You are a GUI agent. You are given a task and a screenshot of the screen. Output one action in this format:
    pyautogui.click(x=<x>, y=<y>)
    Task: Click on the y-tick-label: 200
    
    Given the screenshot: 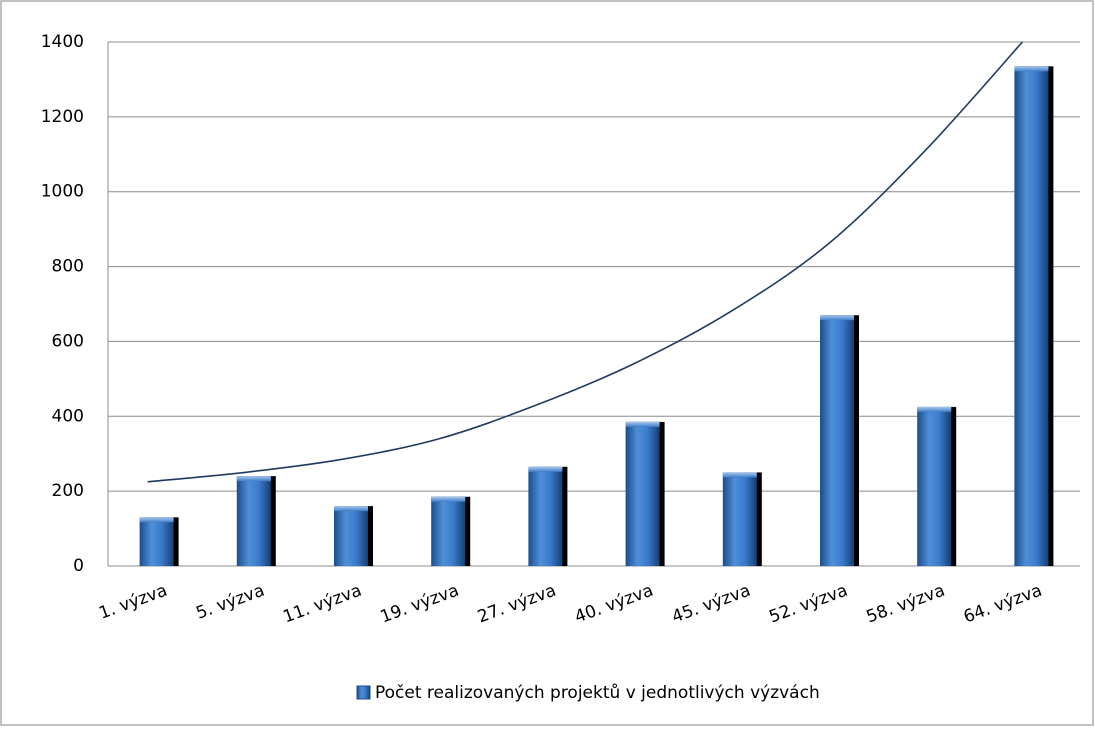 What is the action you would take?
    pyautogui.click(x=68, y=491)
    